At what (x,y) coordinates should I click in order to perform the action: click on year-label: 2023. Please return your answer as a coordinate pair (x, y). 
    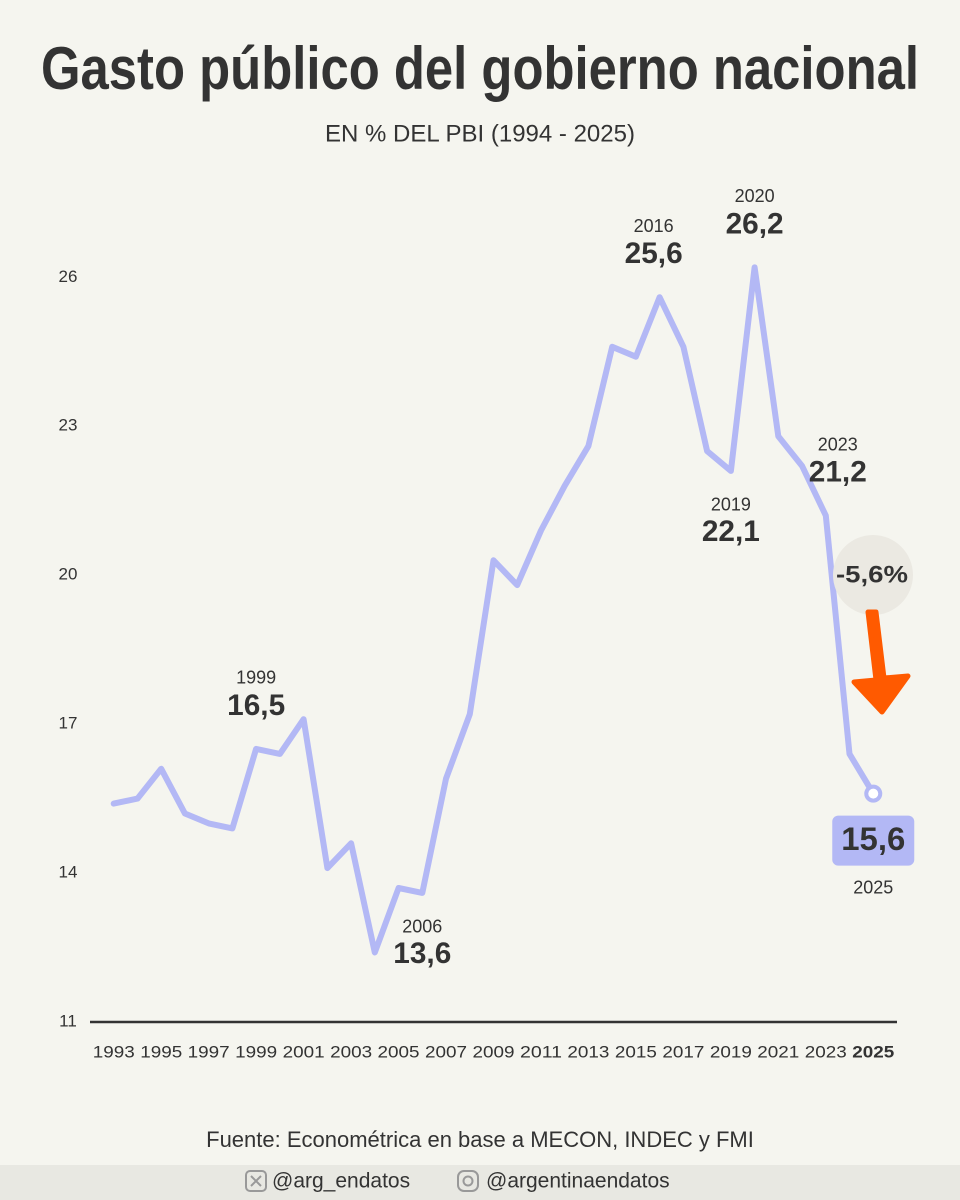
    Looking at the image, I should click on (838, 444).